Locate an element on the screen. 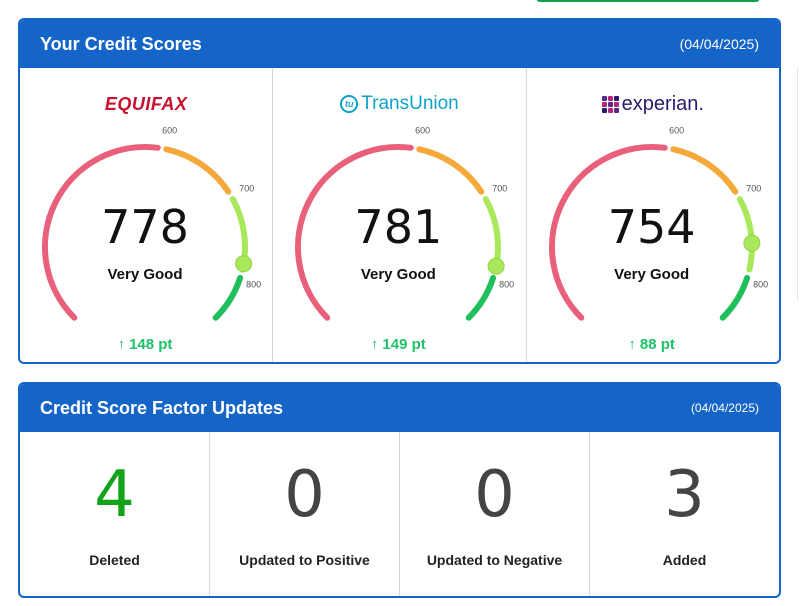 The height and width of the screenshot is (606, 800). factor-label: Updated to Positive is located at coordinates (304, 560).